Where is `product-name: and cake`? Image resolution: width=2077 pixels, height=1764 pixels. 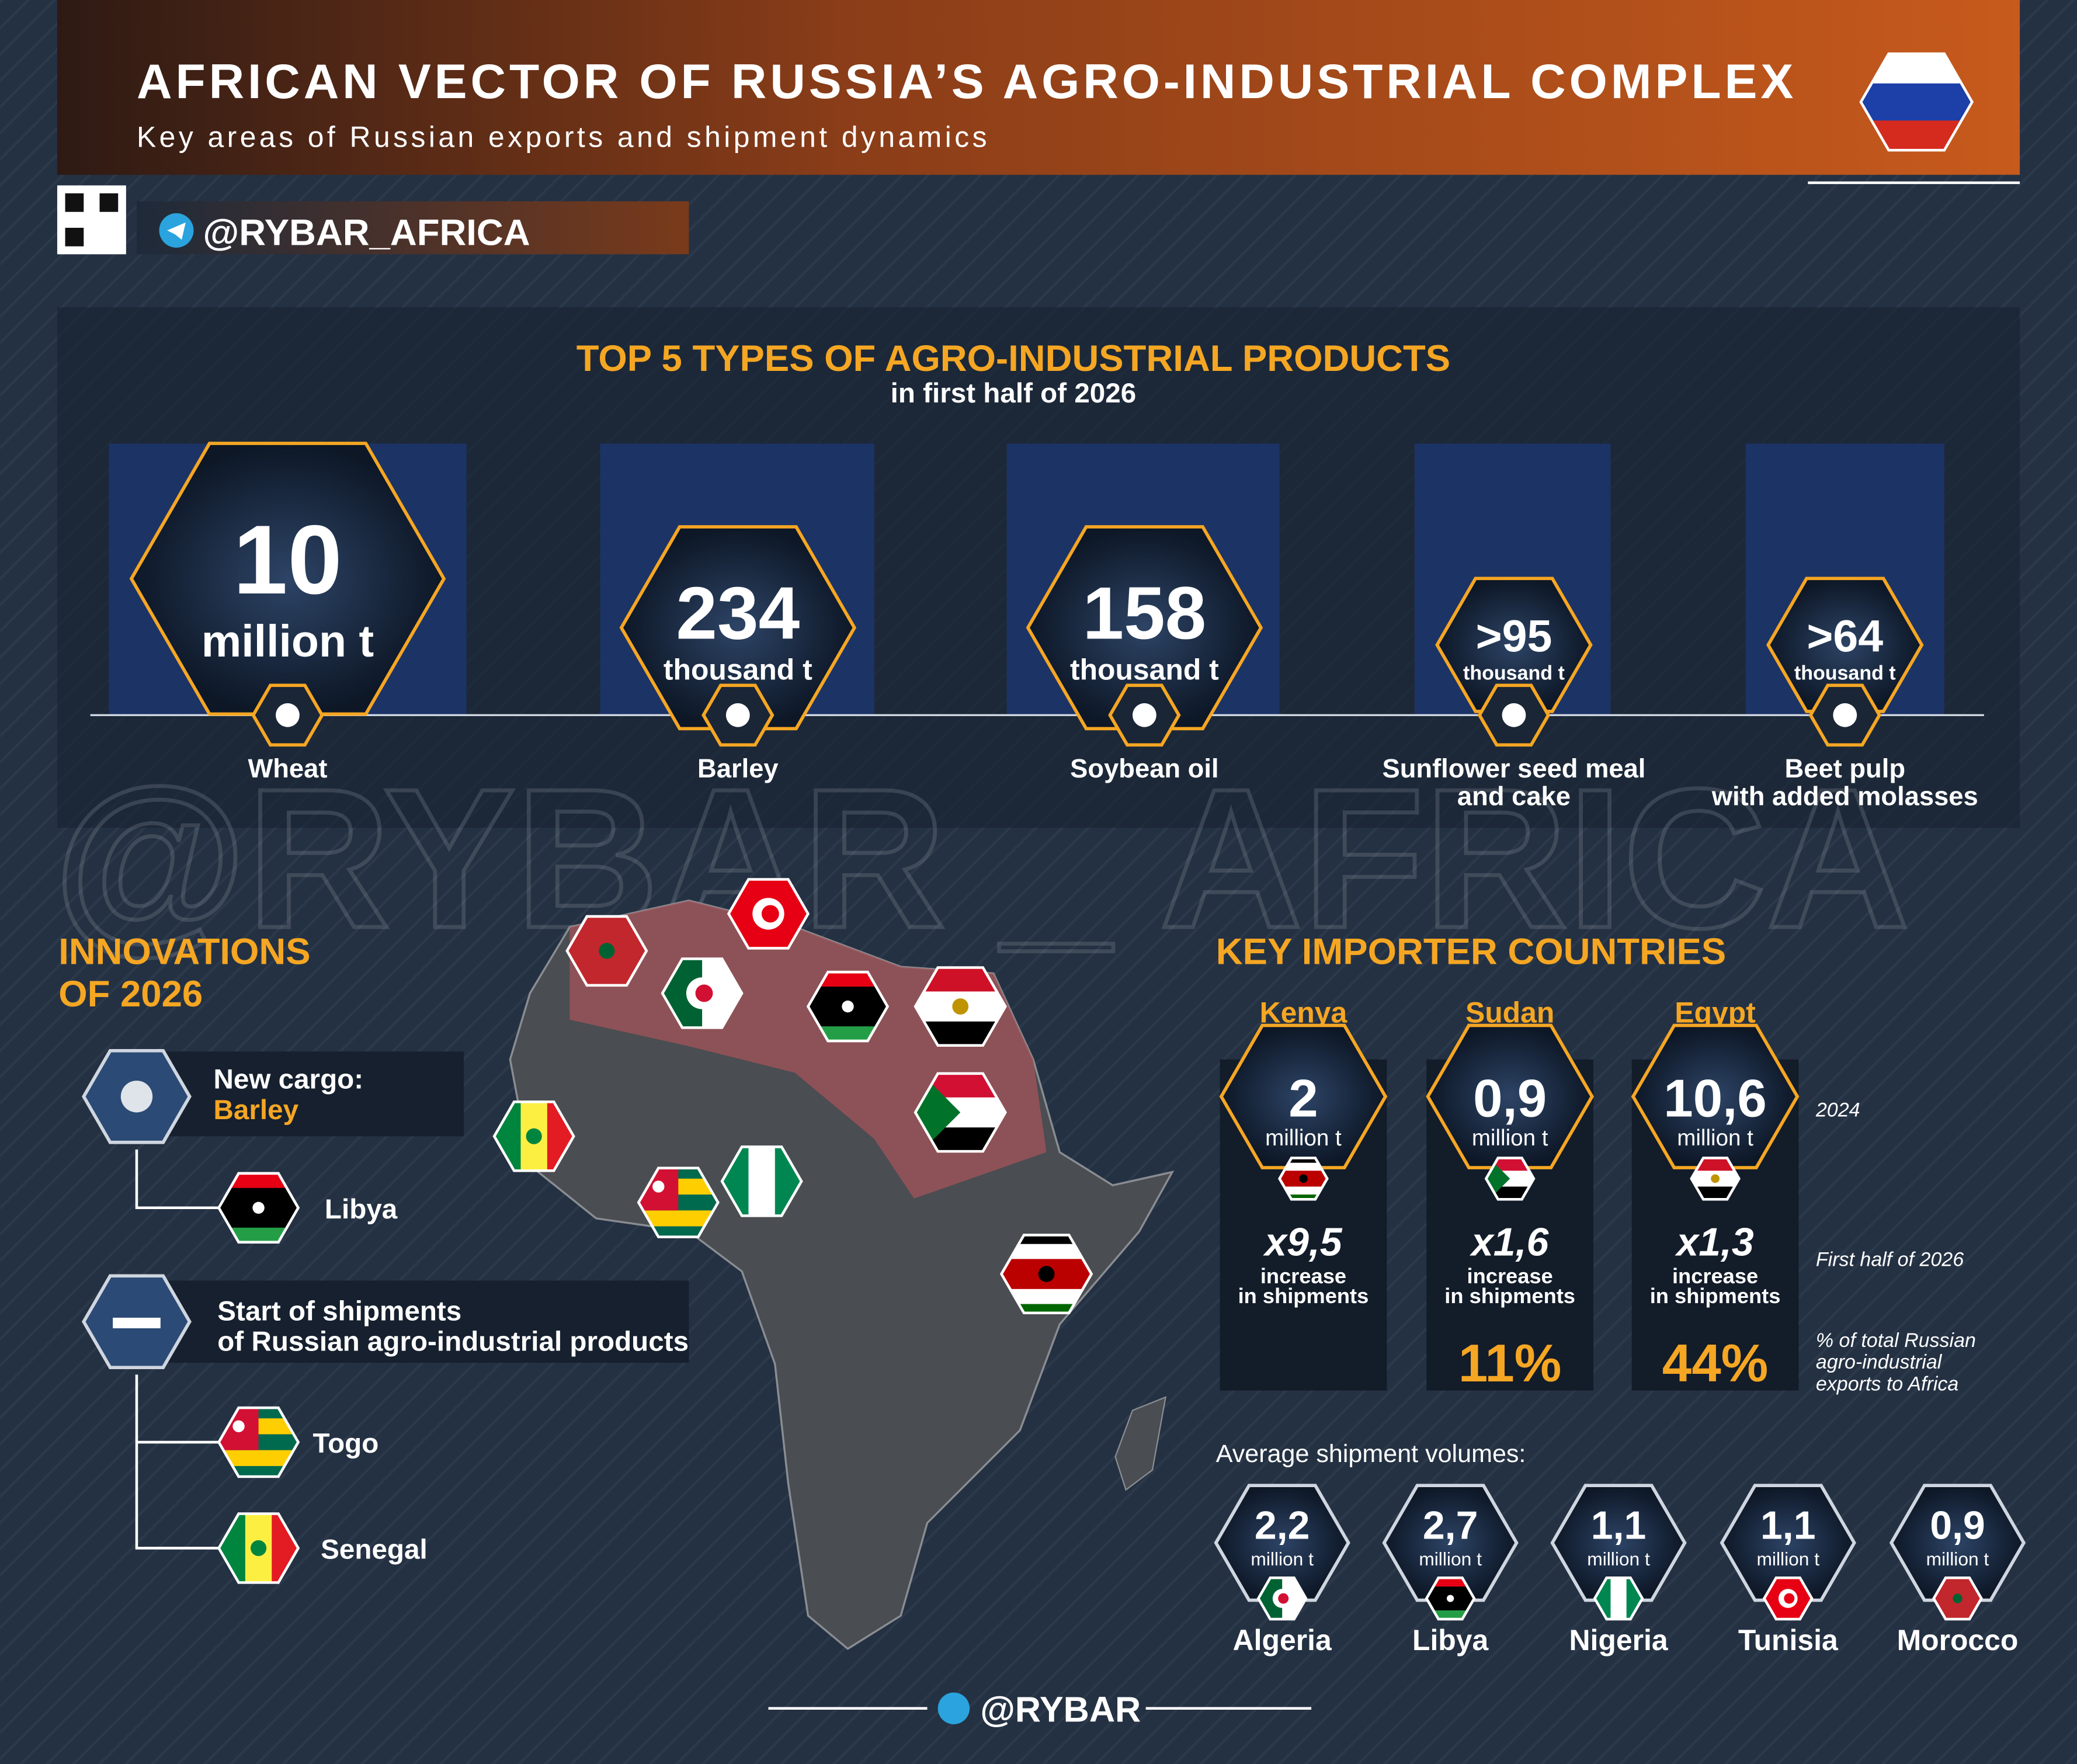
product-name: and cake is located at coordinates (1514, 796).